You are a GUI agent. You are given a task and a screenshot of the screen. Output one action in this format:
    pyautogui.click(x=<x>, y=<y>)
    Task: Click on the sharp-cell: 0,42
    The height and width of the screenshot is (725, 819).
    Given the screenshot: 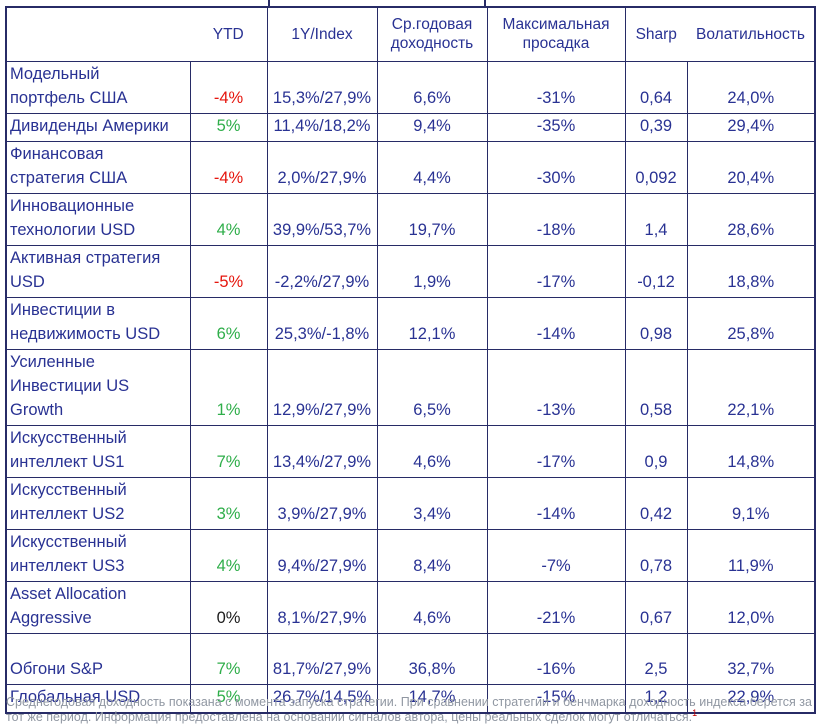 What is the action you would take?
    pyautogui.click(x=656, y=503)
    